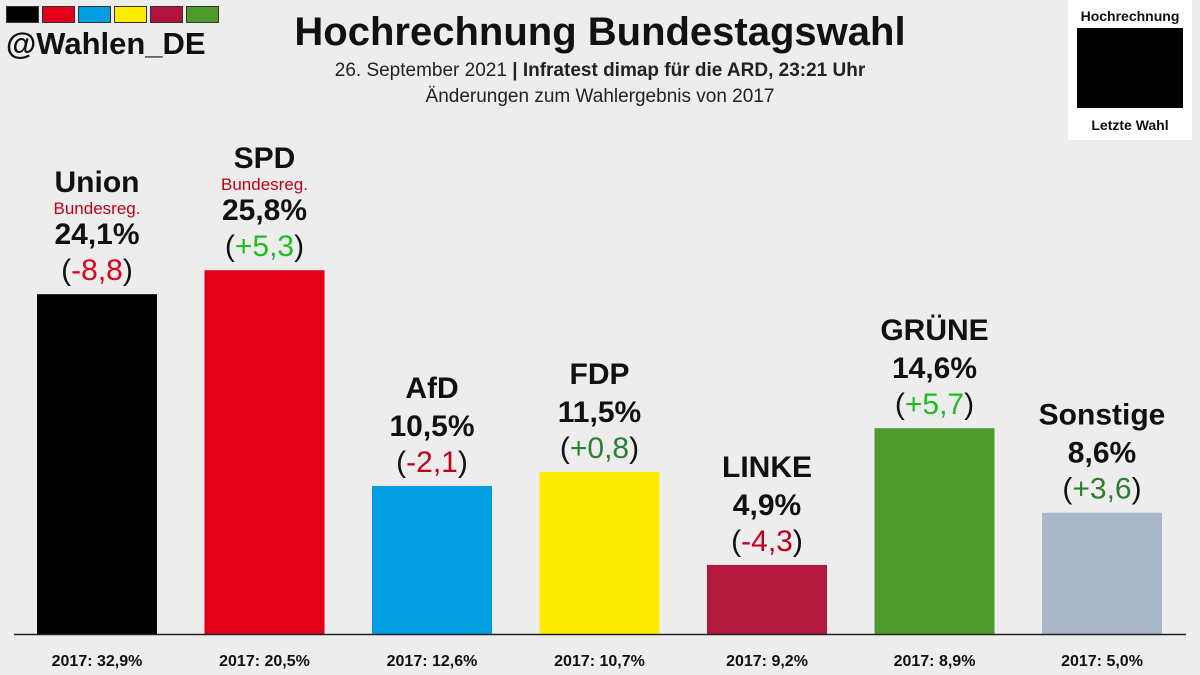 The height and width of the screenshot is (675, 1200). What do you see at coordinates (934, 330) in the screenshot?
I see `category-label: GRÜNE` at bounding box center [934, 330].